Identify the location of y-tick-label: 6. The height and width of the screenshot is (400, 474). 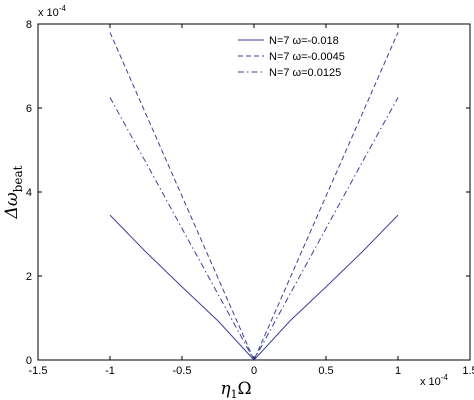
(29, 109).